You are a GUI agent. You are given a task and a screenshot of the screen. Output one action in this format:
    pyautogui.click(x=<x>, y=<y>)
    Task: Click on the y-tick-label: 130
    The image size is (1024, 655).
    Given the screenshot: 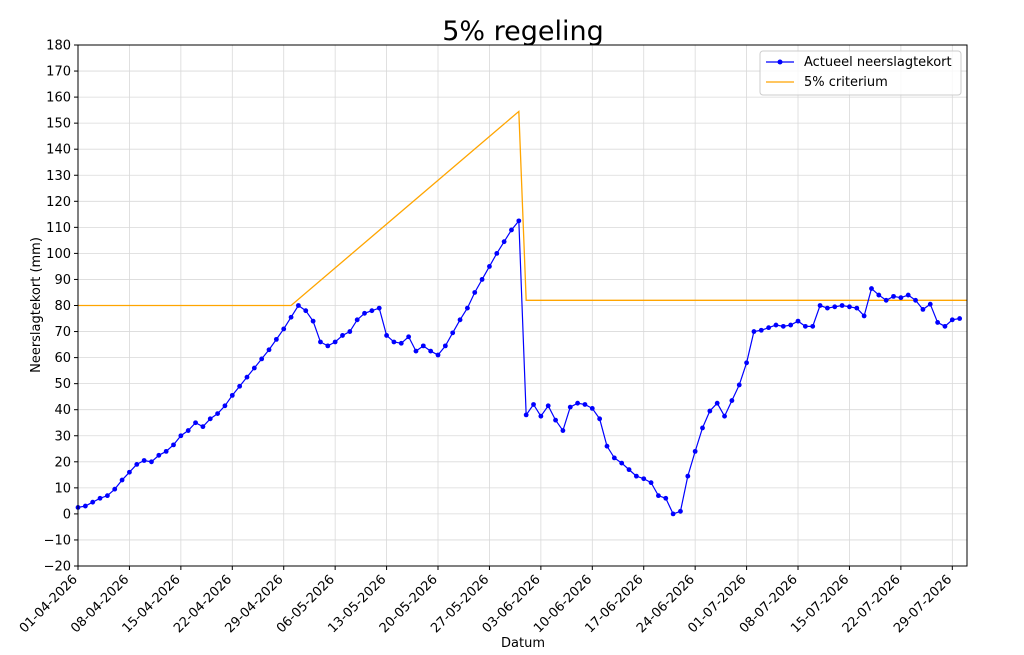 What is the action you would take?
    pyautogui.click(x=58, y=176)
    